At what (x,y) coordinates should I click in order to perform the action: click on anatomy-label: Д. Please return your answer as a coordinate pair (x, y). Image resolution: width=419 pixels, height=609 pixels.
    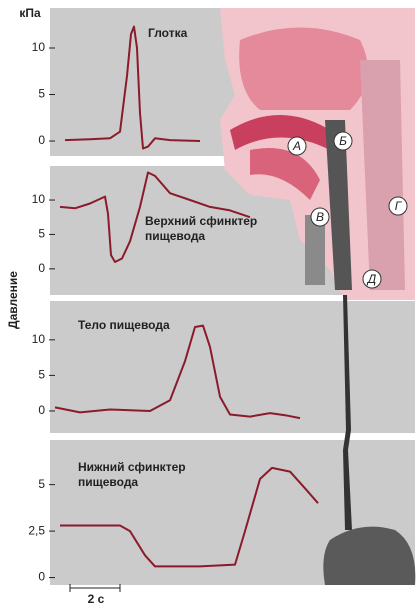
    Looking at the image, I should click on (371, 279).